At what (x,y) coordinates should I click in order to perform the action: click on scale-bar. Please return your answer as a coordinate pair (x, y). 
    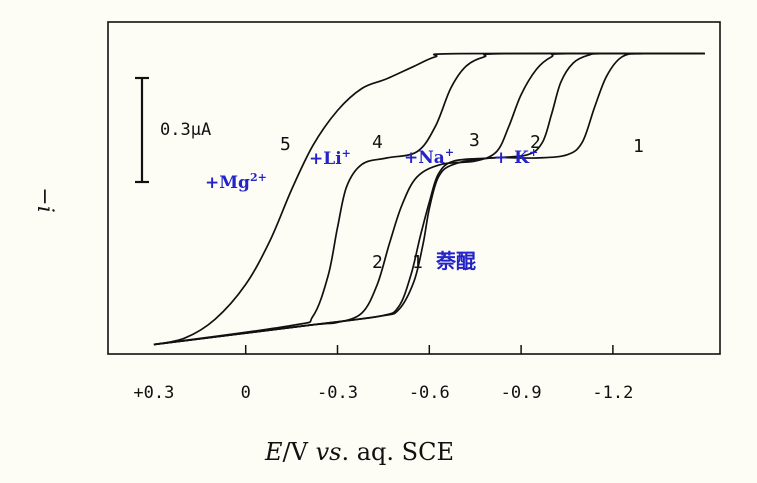
    Looking at the image, I should click on (142, 130).